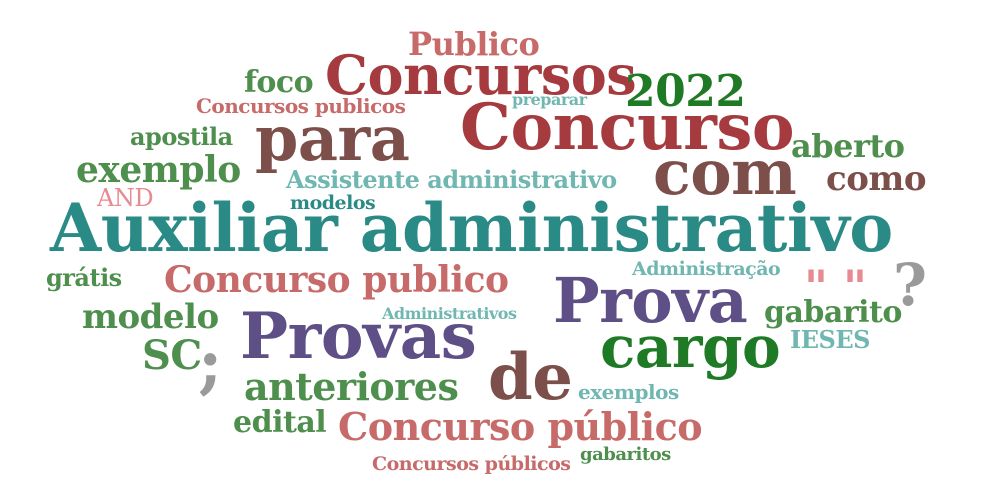 Image resolution: width=997 pixels, height=501 pixels. What do you see at coordinates (332, 138) in the screenshot?
I see `word-para: para` at bounding box center [332, 138].